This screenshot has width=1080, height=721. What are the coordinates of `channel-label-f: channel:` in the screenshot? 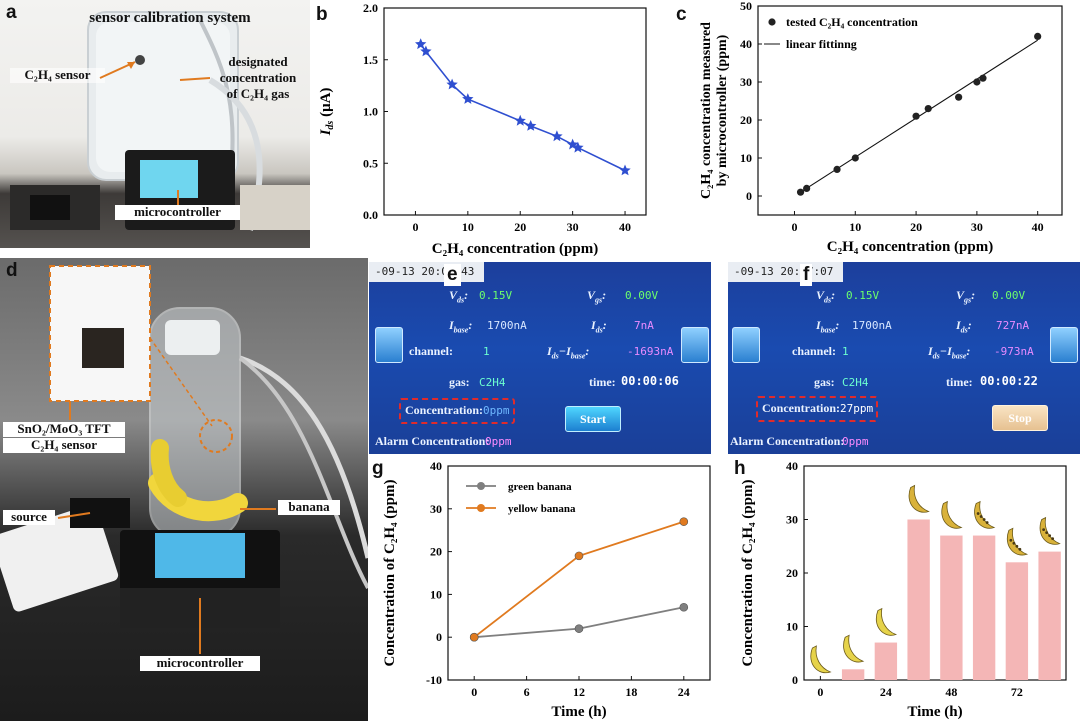 It's located at (814, 351).